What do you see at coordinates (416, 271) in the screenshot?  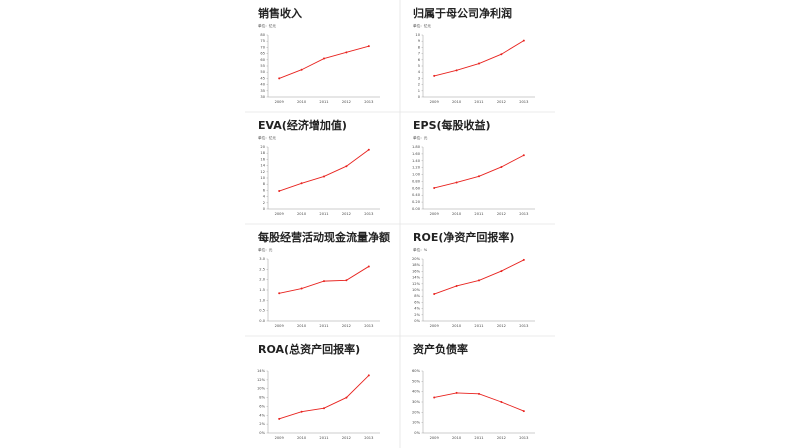 I see `y-tick-label: 16%` at bounding box center [416, 271].